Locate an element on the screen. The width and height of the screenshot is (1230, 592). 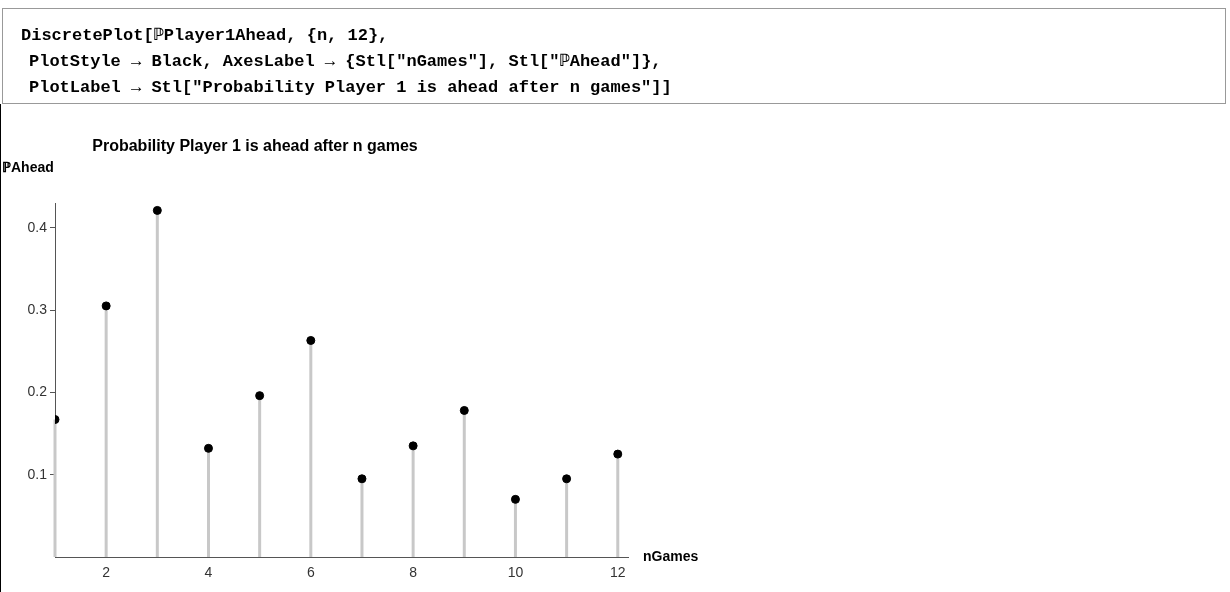
y-tick-label: 0.1 is located at coordinates (37, 473).